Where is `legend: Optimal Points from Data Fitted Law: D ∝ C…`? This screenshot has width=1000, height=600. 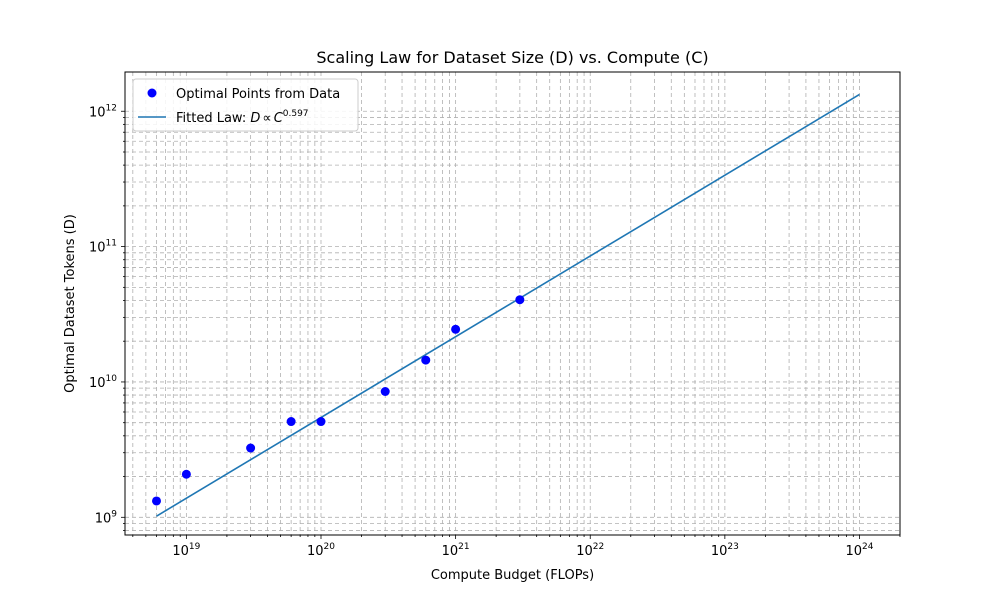 legend: Optimal Points from Data Fitted Law: D ∝ C… is located at coordinates (245, 105).